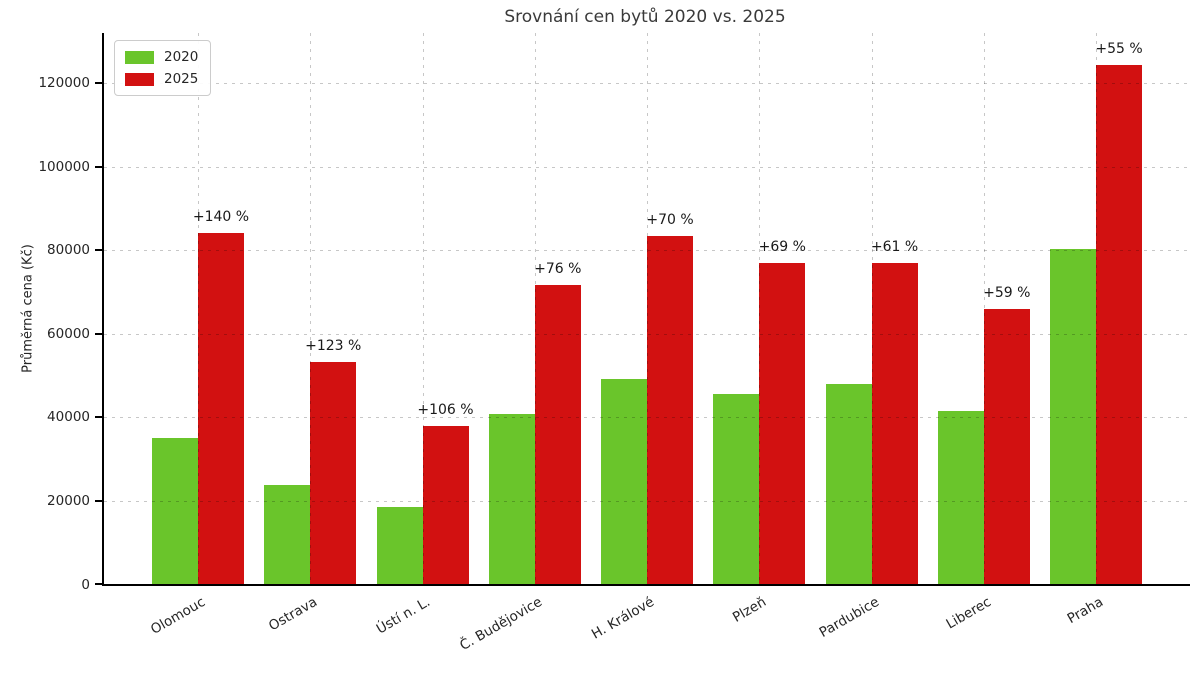 The height and width of the screenshot is (695, 1199). I want to click on y-tick-label-100000: 100000, so click(64, 166).